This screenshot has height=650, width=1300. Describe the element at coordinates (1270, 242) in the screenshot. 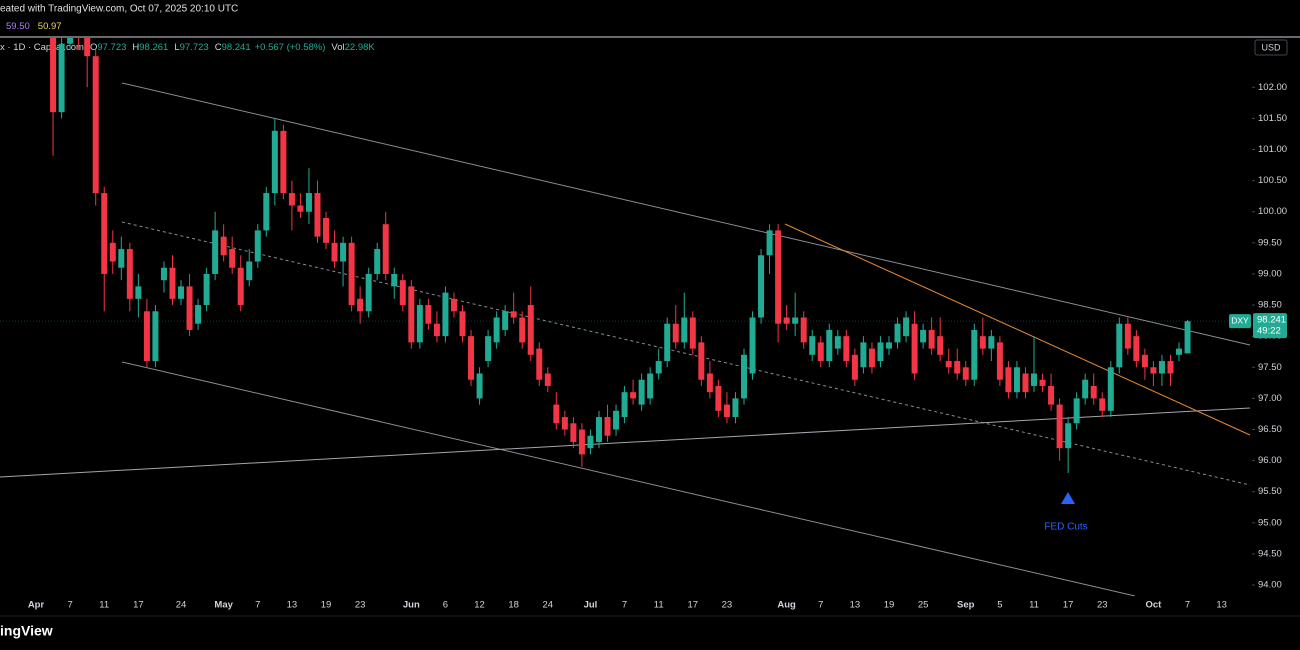

I see `y-tick-label: 99.50` at that location.